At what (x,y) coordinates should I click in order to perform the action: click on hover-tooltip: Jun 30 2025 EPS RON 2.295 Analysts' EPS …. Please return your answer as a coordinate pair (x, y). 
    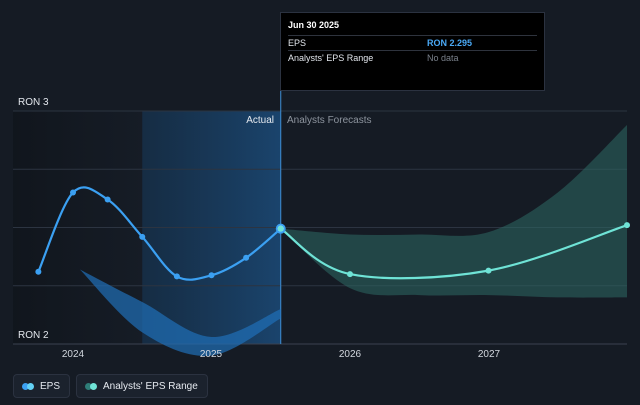
    Looking at the image, I should click on (412, 51).